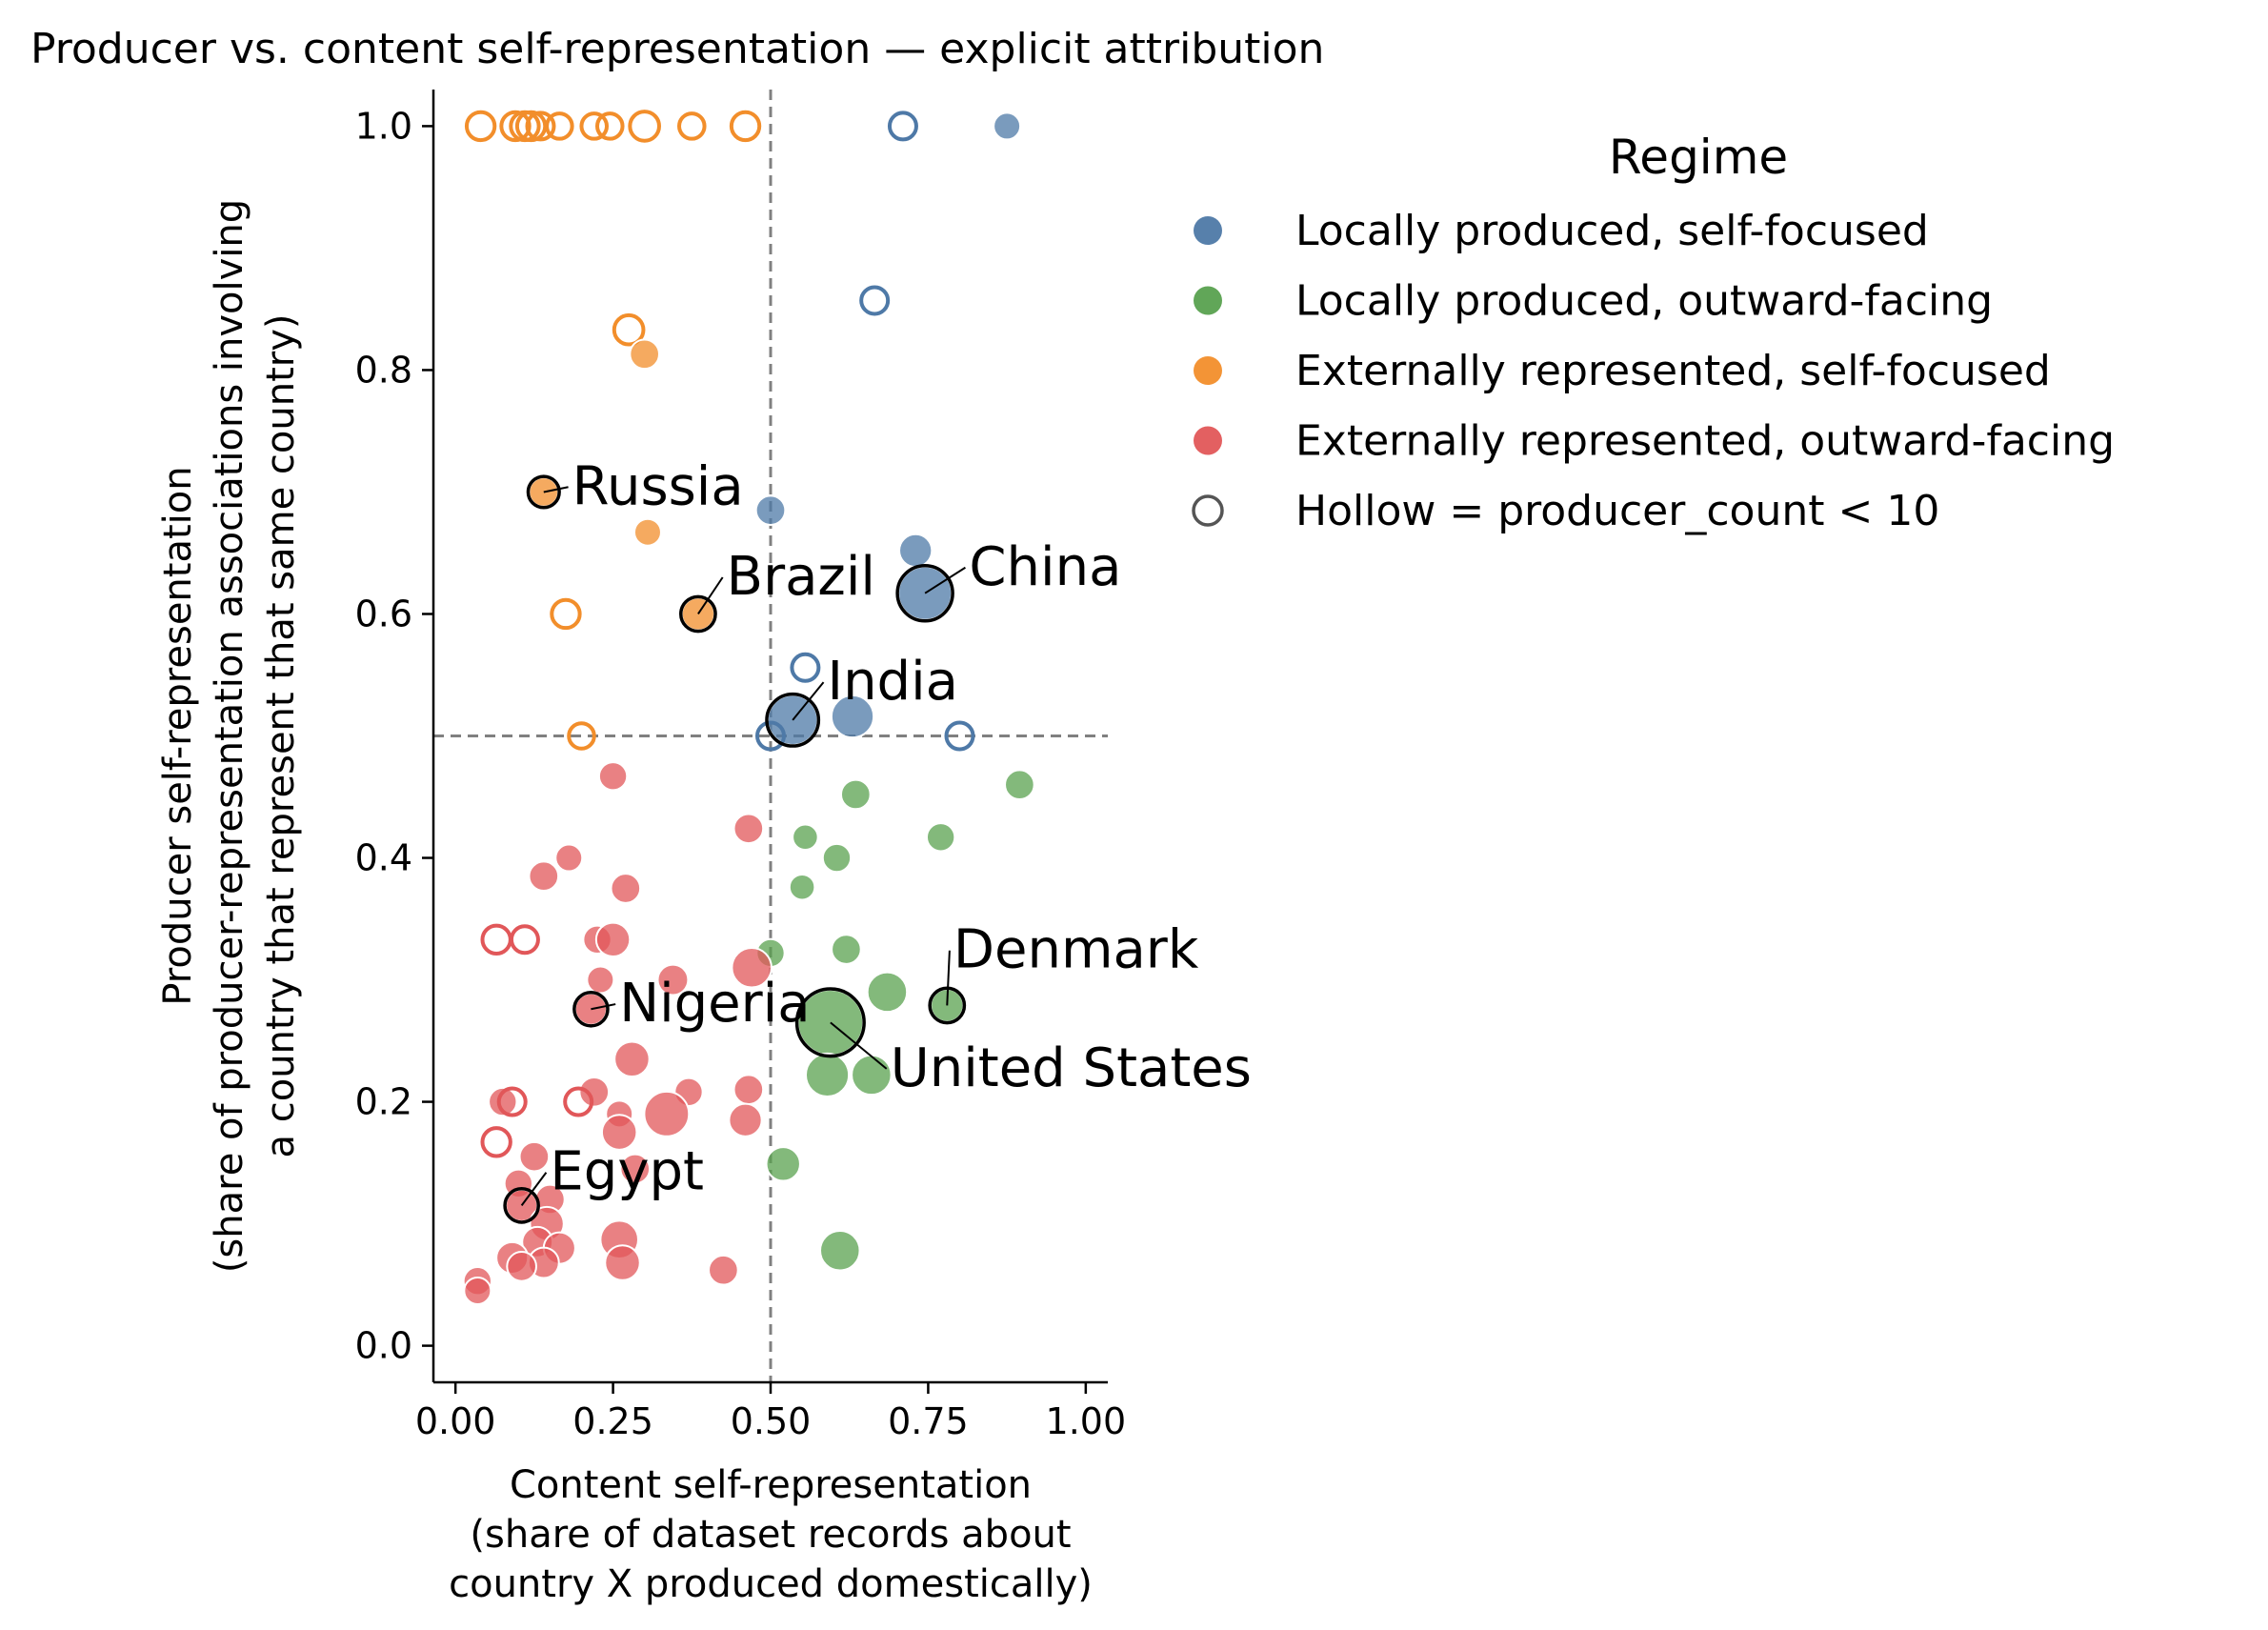 The width and height of the screenshot is (2268, 1630). I want to click on y-tick-label: 1.0, so click(383, 126).